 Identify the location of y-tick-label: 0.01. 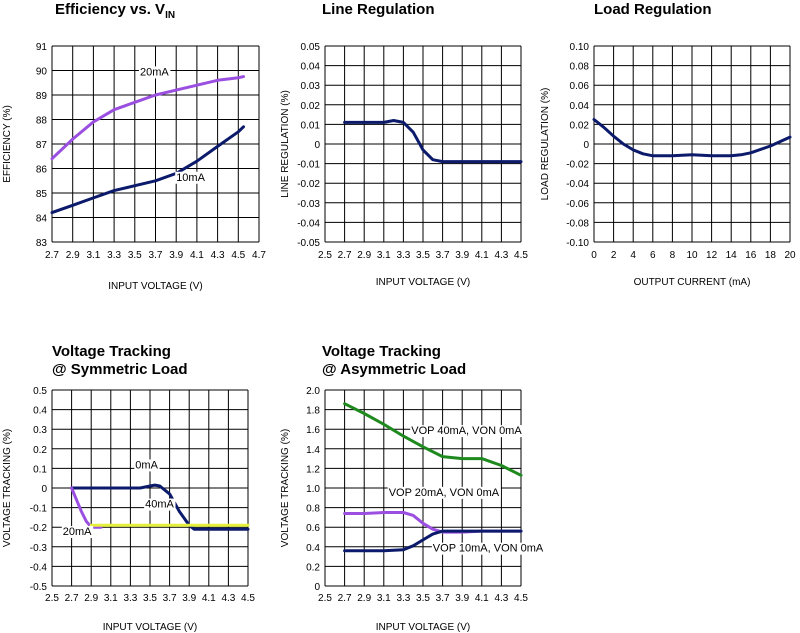
(311, 125).